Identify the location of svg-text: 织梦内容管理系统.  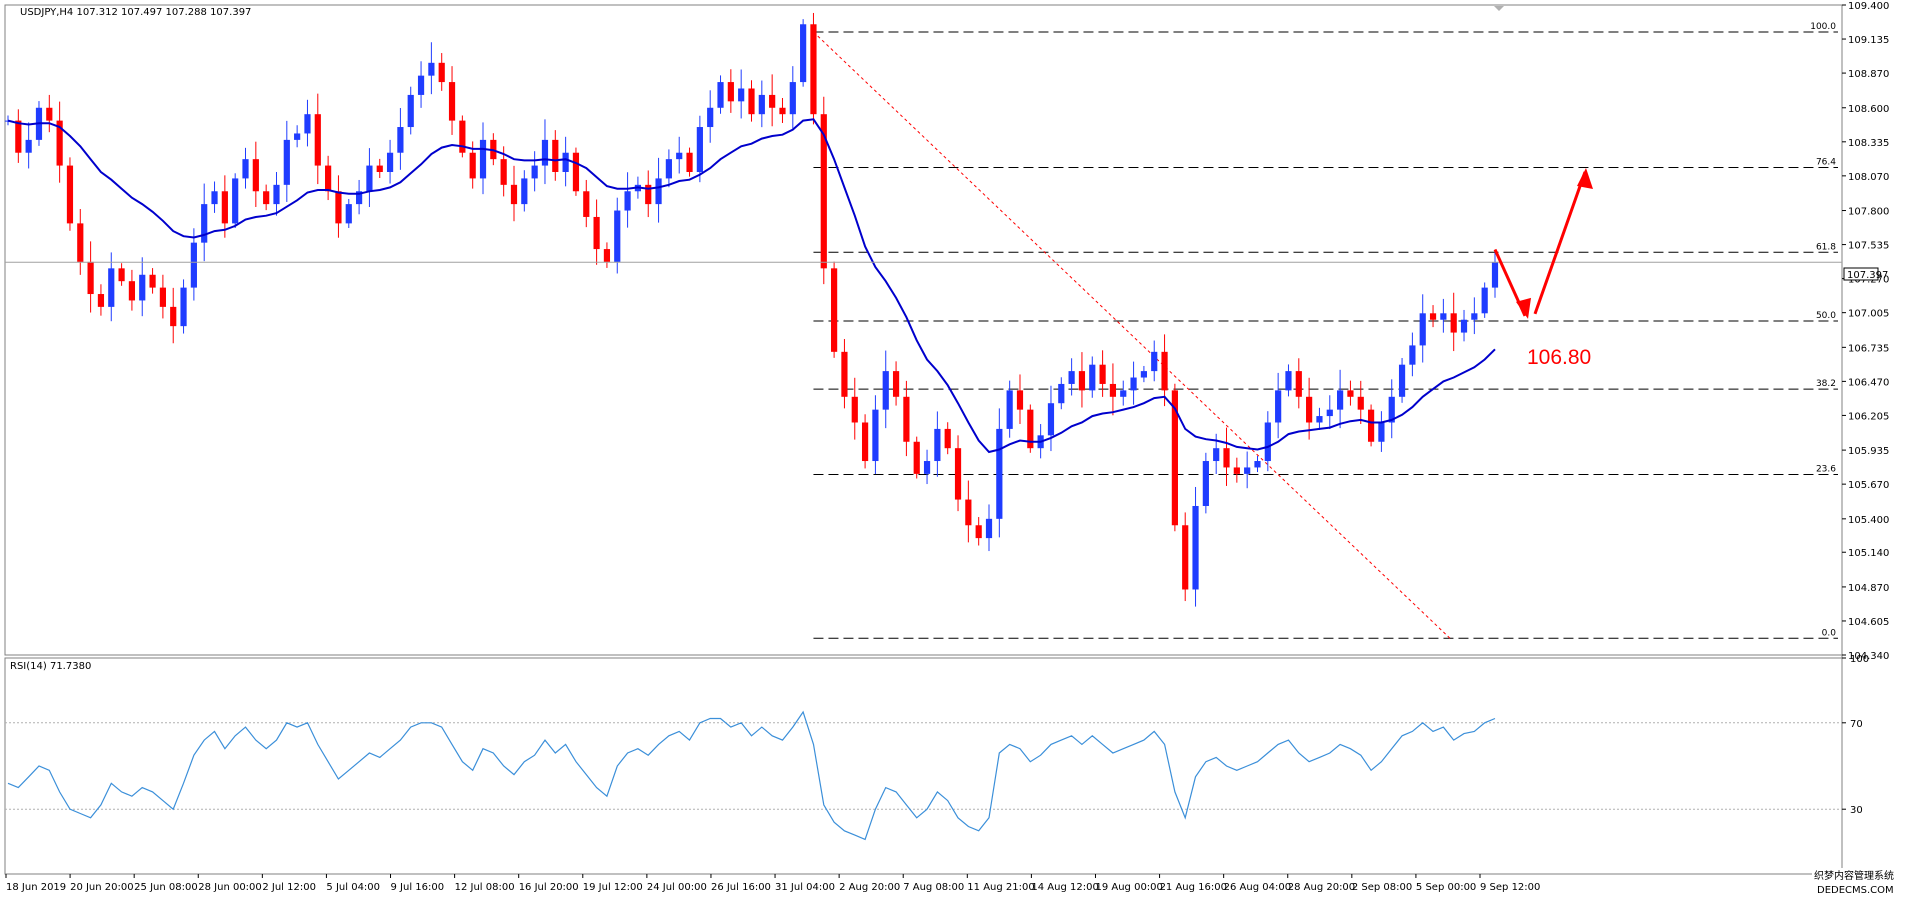
(1854, 875).